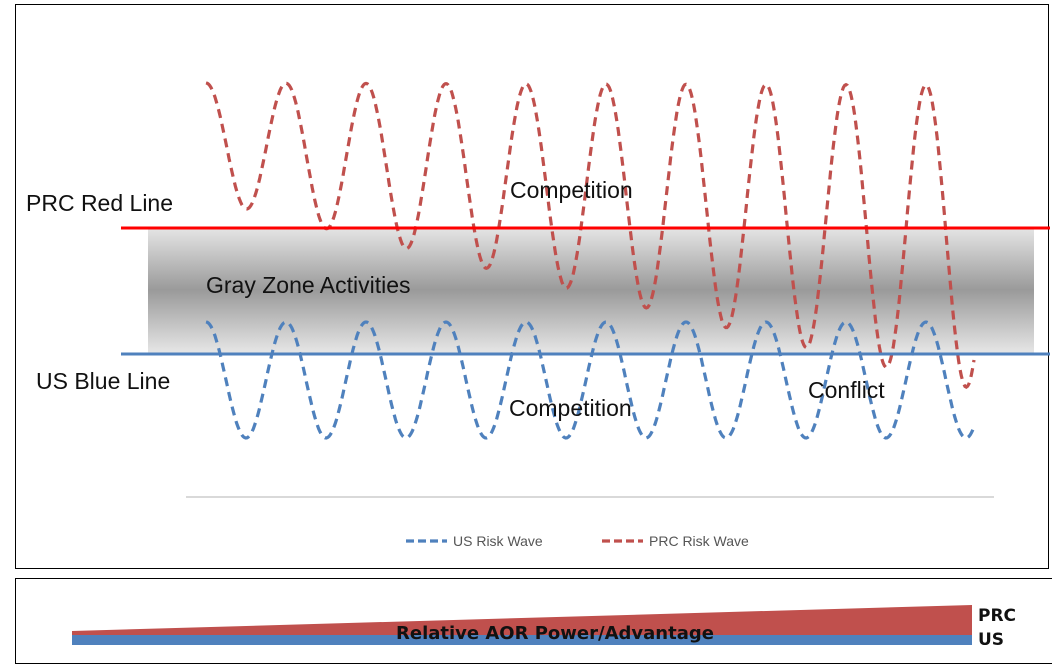 The height and width of the screenshot is (668, 1052). What do you see at coordinates (570, 408) in the screenshot?
I see `competition-lower-label: Competition` at bounding box center [570, 408].